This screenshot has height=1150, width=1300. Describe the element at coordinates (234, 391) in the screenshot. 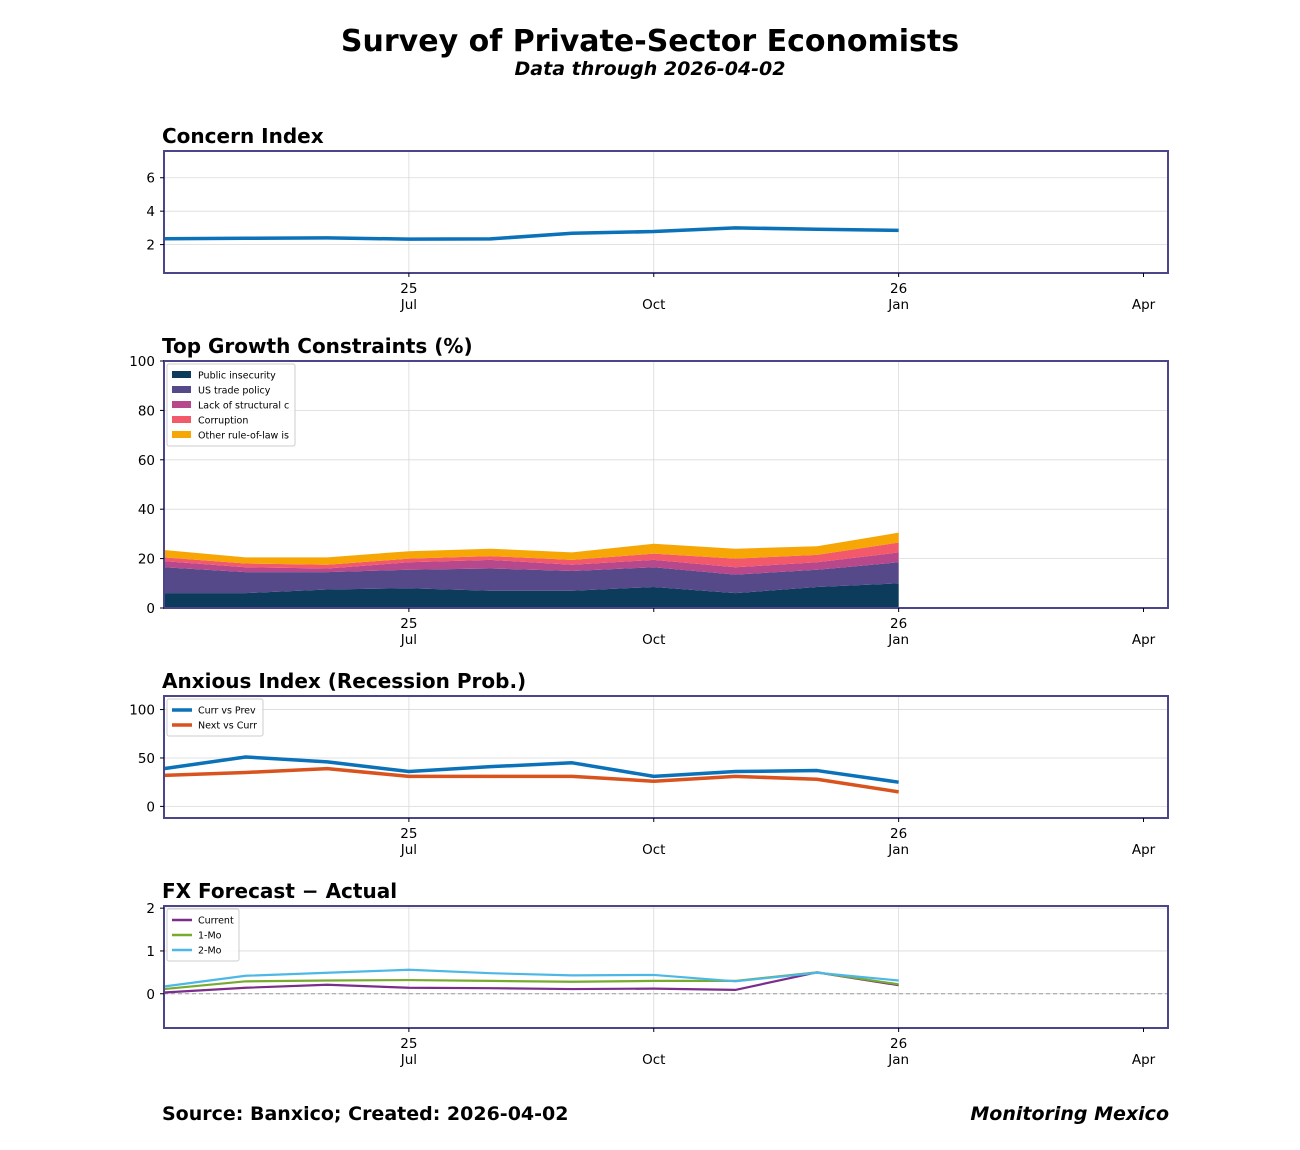

I see `legend-label: US trade policy` at that location.